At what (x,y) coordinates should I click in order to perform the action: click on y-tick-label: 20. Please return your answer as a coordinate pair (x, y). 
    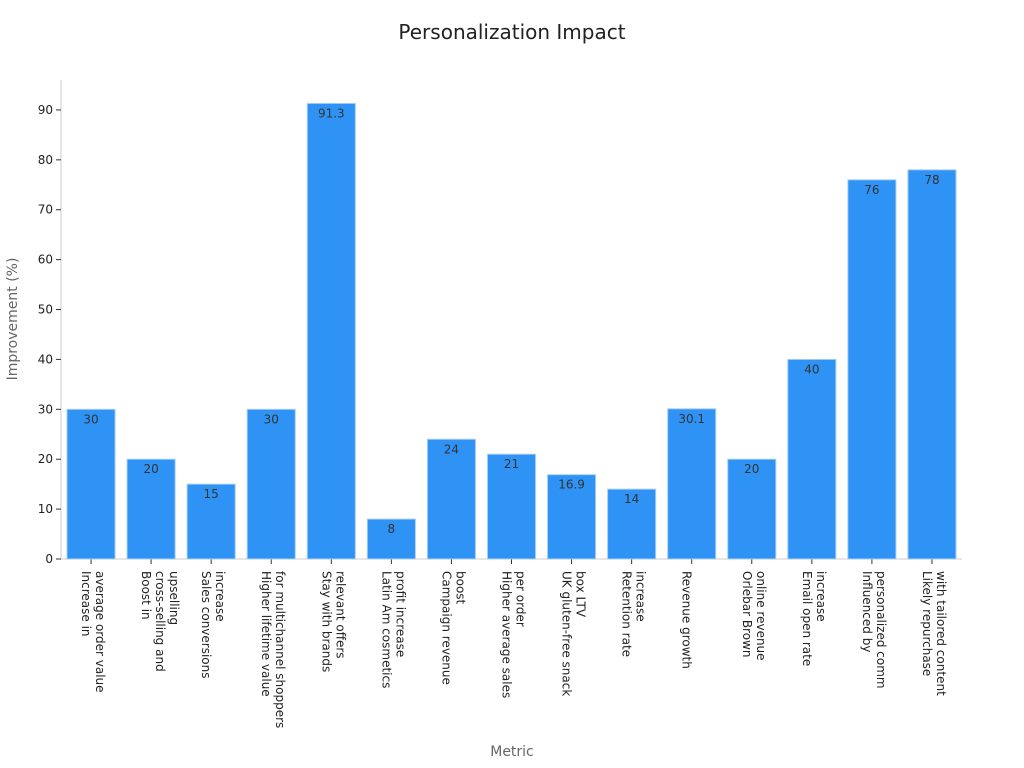
    Looking at the image, I should click on (45, 459).